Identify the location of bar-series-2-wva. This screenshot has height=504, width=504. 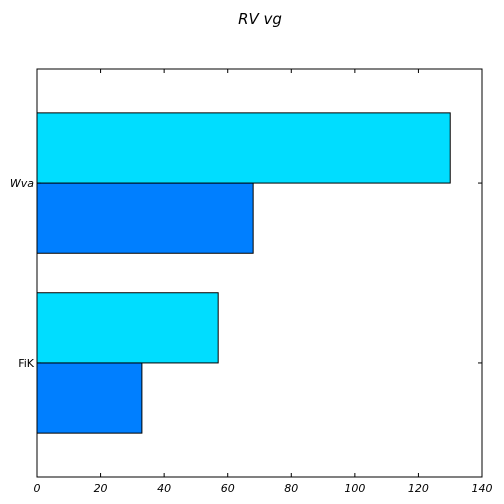
(243, 148).